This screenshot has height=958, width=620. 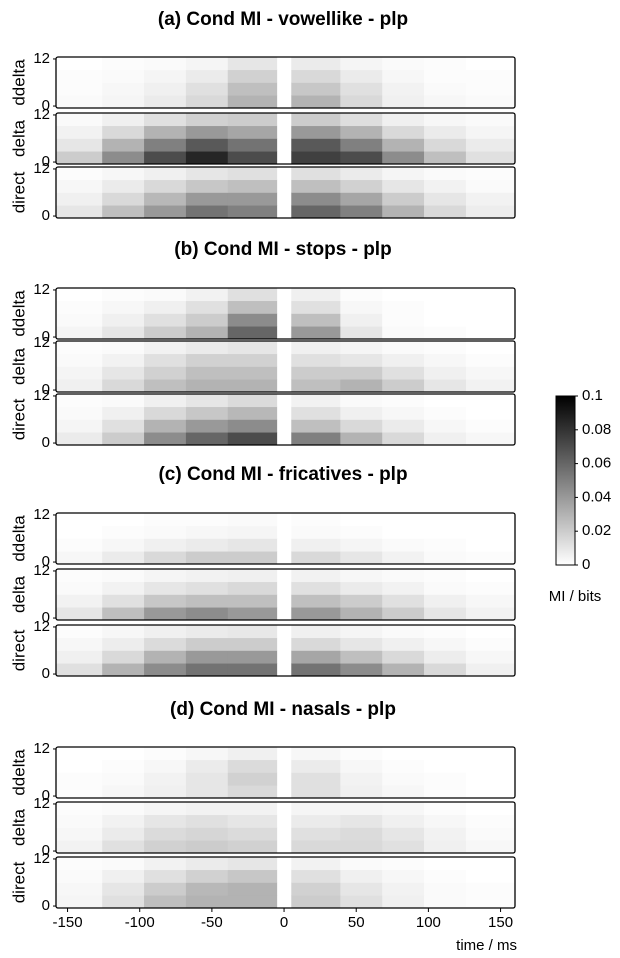 I want to click on x-tick-label: 50, so click(x=356, y=922).